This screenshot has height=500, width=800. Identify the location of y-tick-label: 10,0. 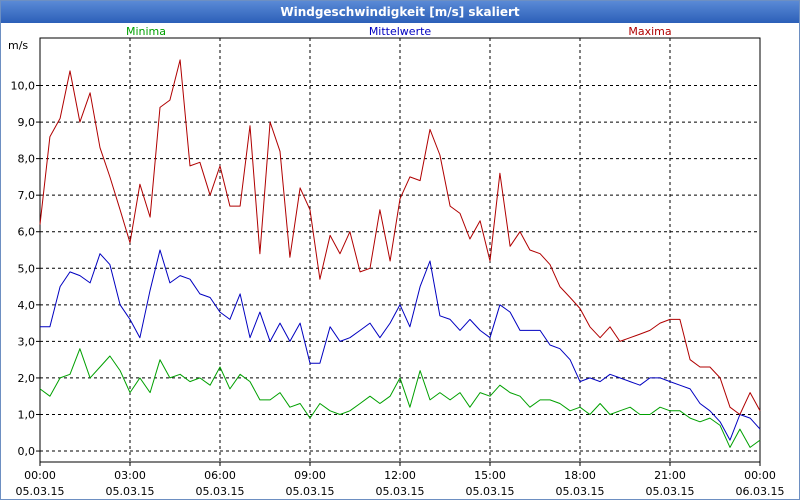
(23, 86).